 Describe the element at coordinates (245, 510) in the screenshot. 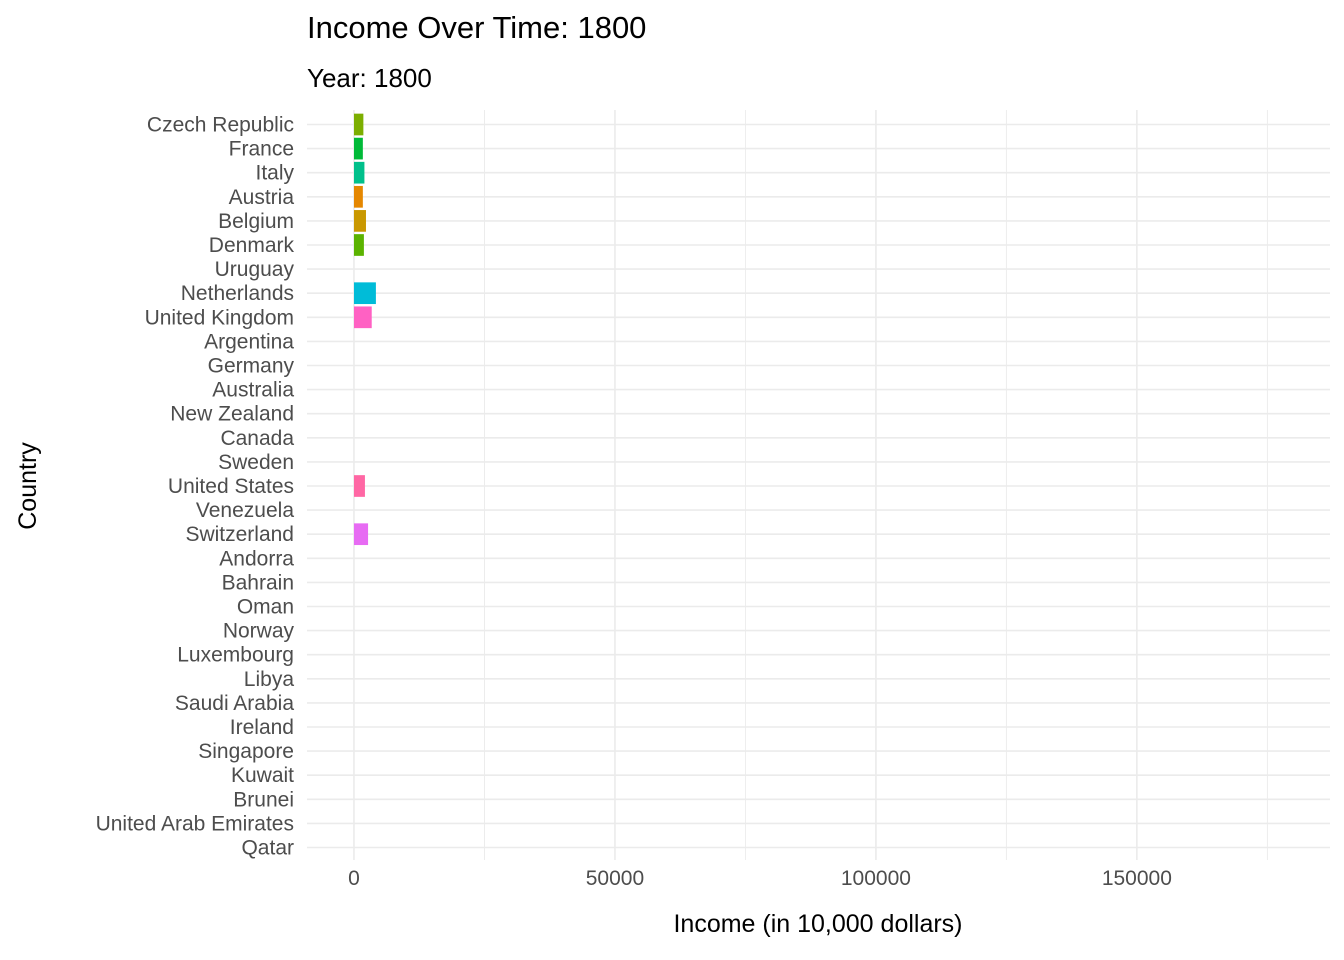

I see `category-label: Venezuela` at that location.